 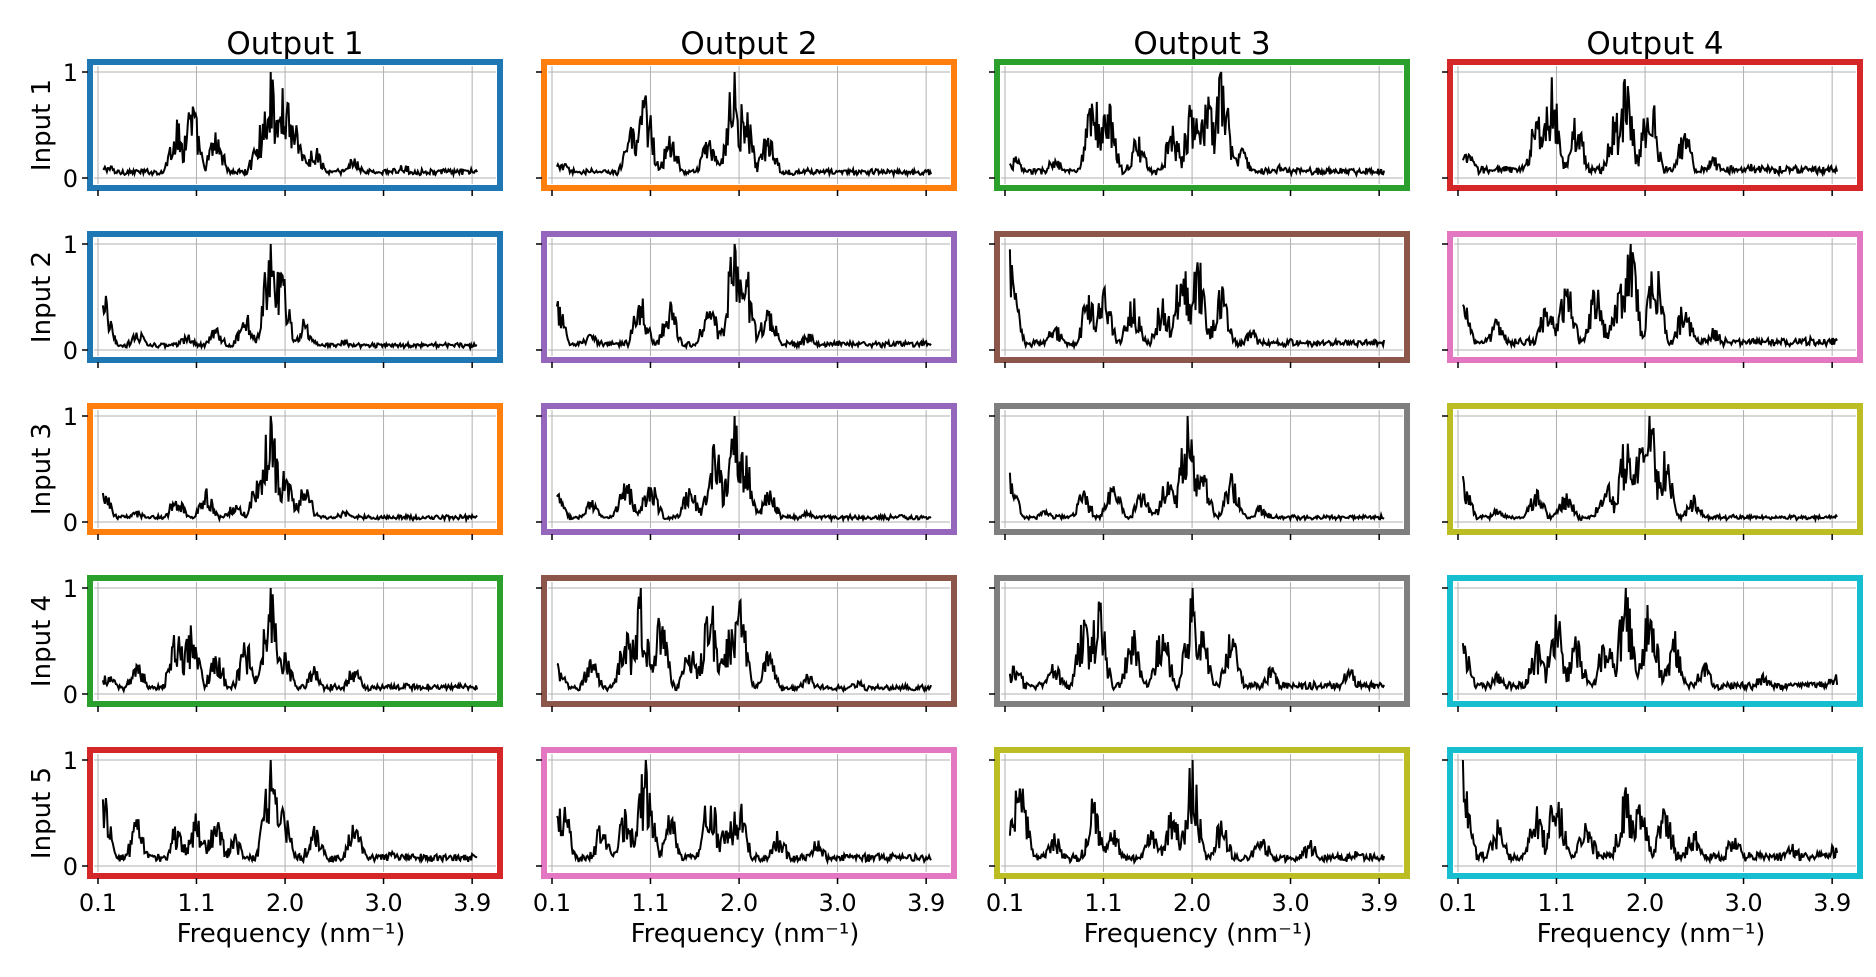 What do you see at coordinates (42, 125) in the screenshot?
I see `row-label: Input 1` at bounding box center [42, 125].